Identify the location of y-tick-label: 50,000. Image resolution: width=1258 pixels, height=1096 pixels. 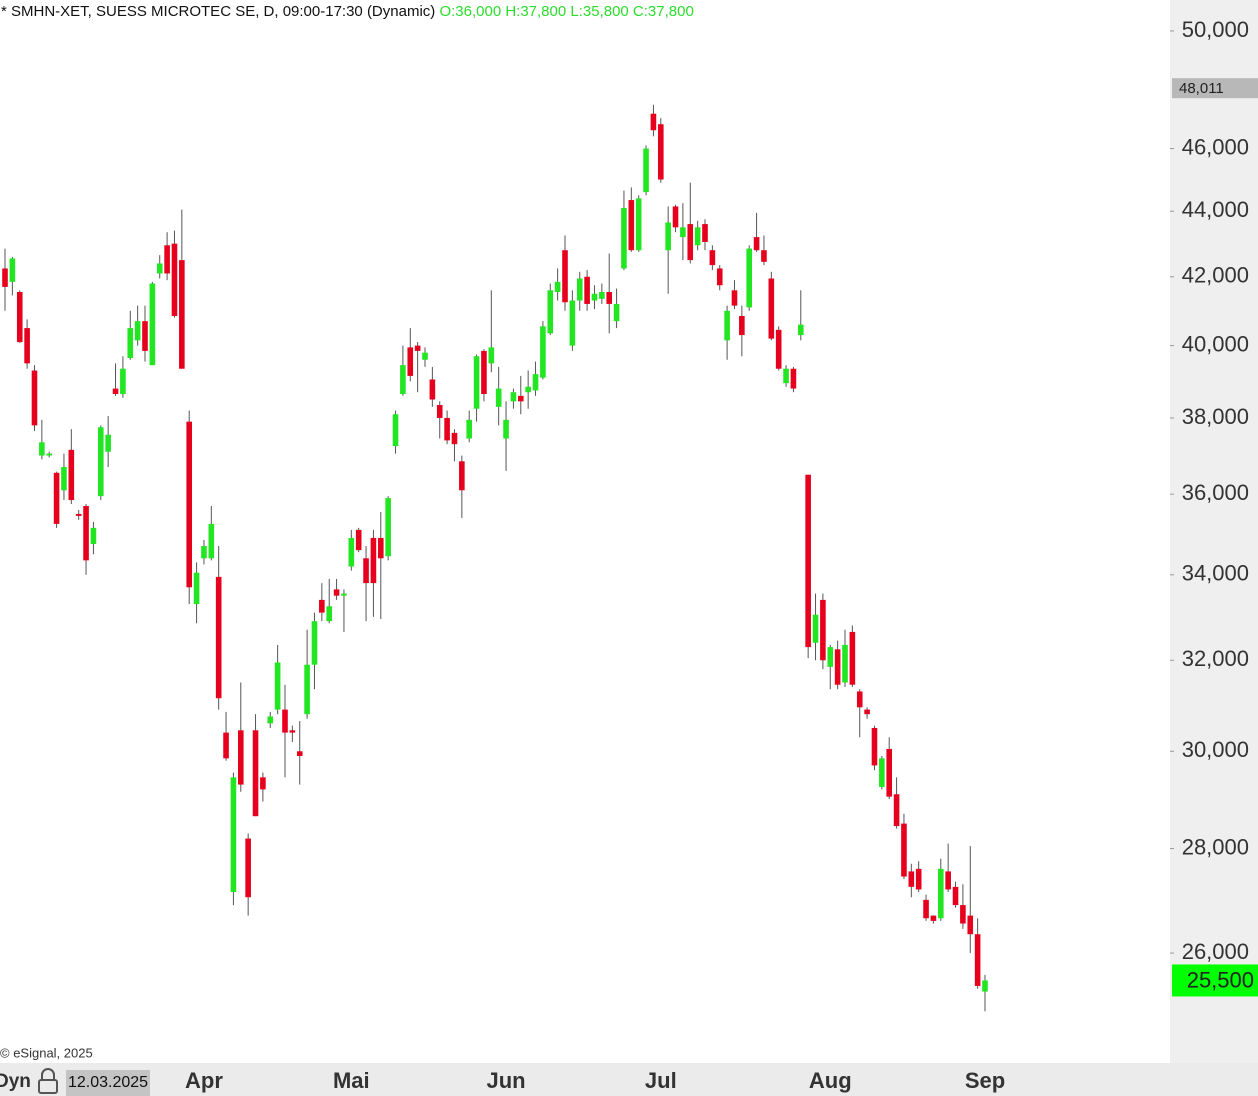
(1215, 29).